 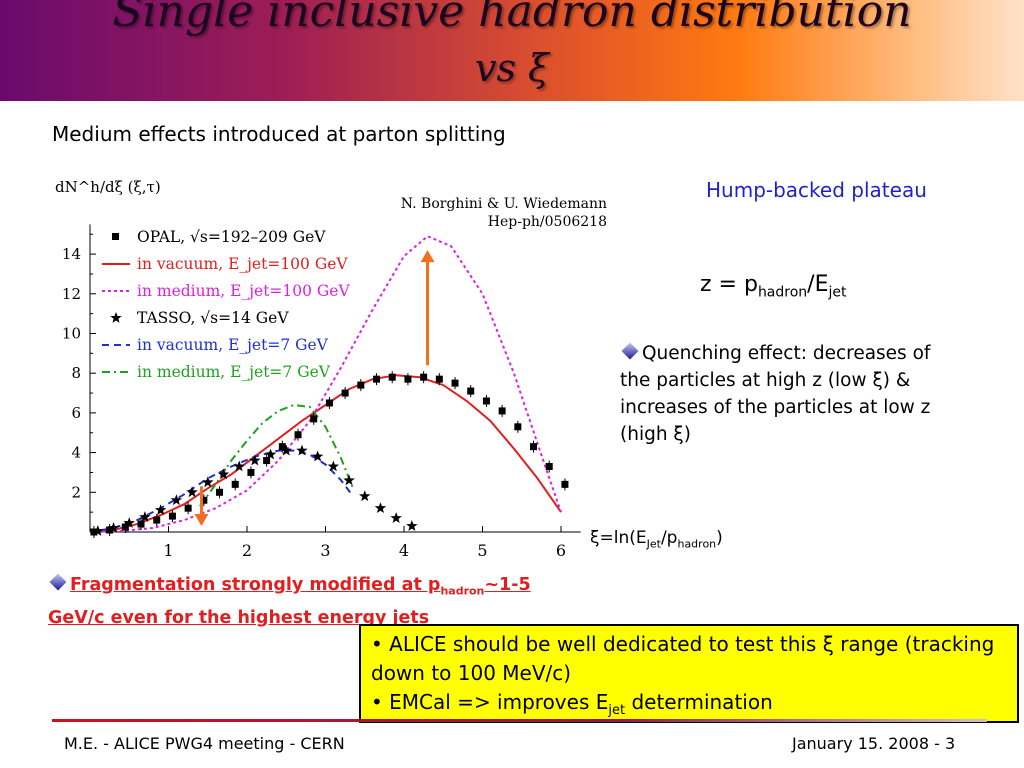 What do you see at coordinates (76, 373) in the screenshot?
I see `y-tick-label: 8` at bounding box center [76, 373].